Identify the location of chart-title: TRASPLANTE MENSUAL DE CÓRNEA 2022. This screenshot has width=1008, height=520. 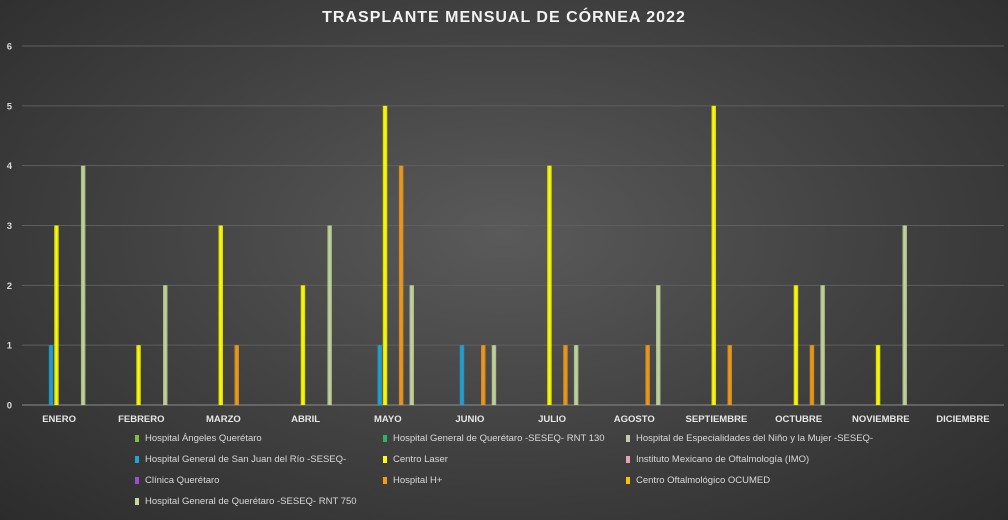
(504, 17).